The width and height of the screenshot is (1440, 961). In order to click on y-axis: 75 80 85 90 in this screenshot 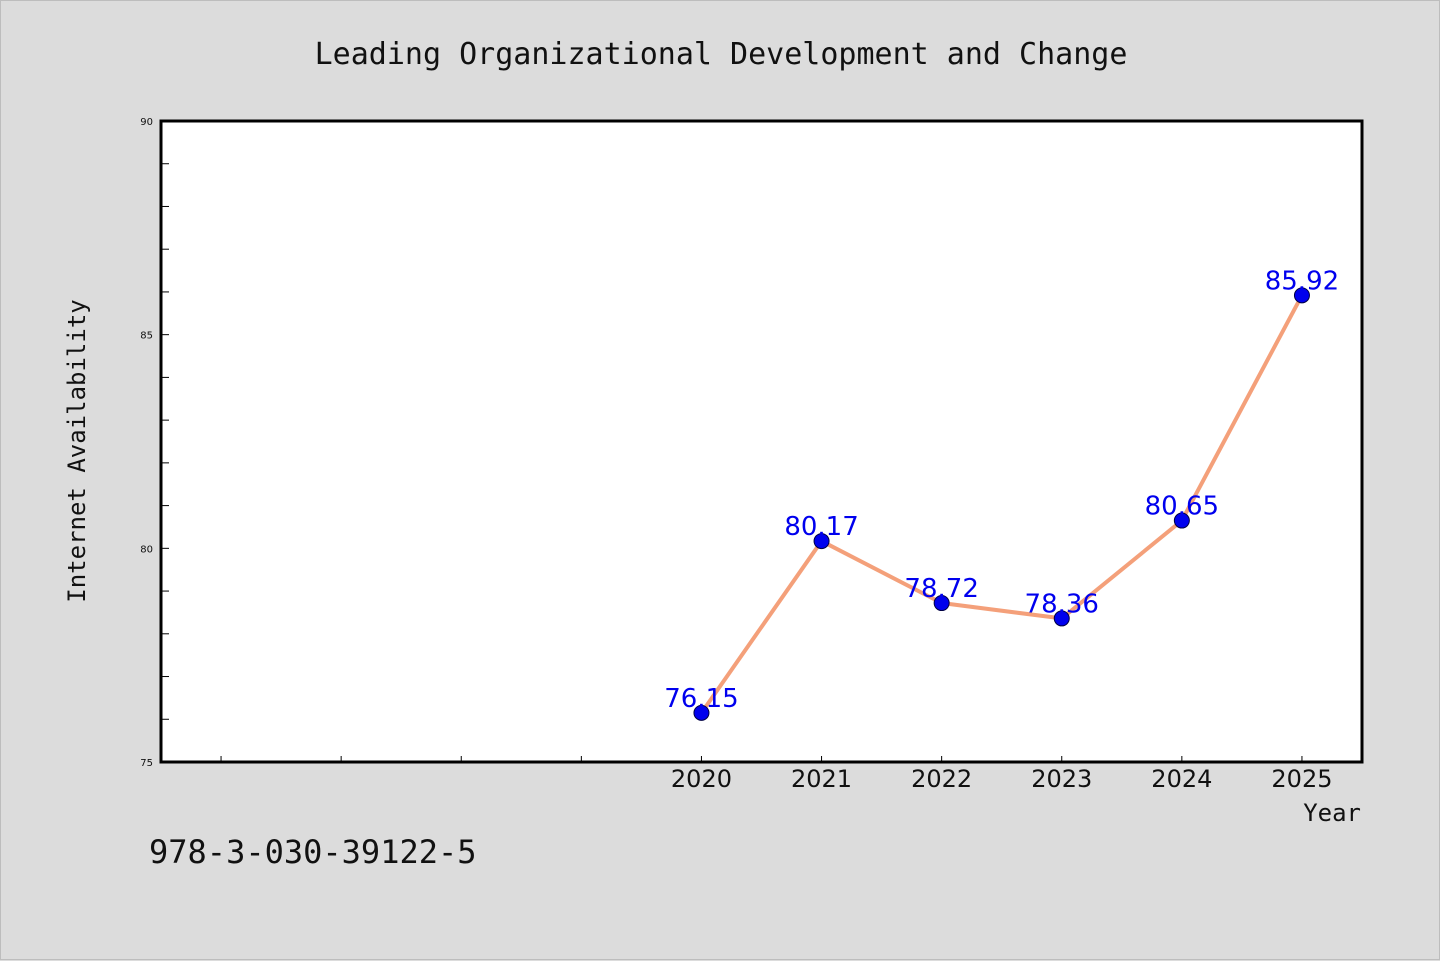, I will do `click(154, 443)`.